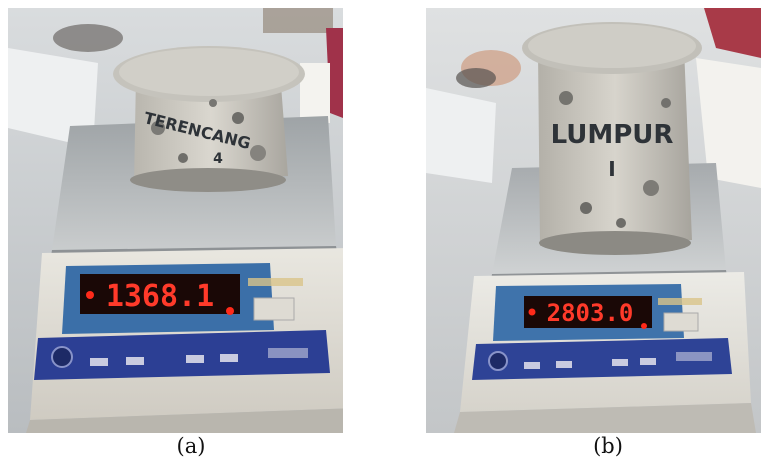 The height and width of the screenshot is (461, 769). I want to click on concrete-sample: TERENCANG 4, so click(209, 119).